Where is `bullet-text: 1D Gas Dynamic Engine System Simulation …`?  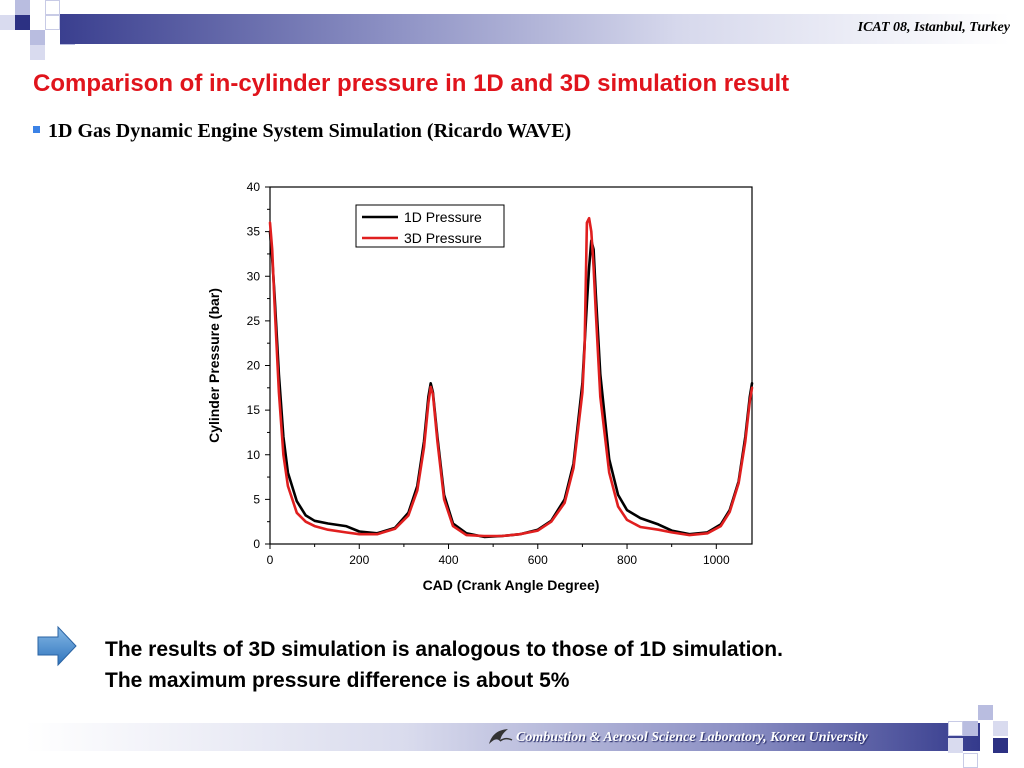 bullet-text: 1D Gas Dynamic Engine System Simulation … is located at coordinates (310, 131).